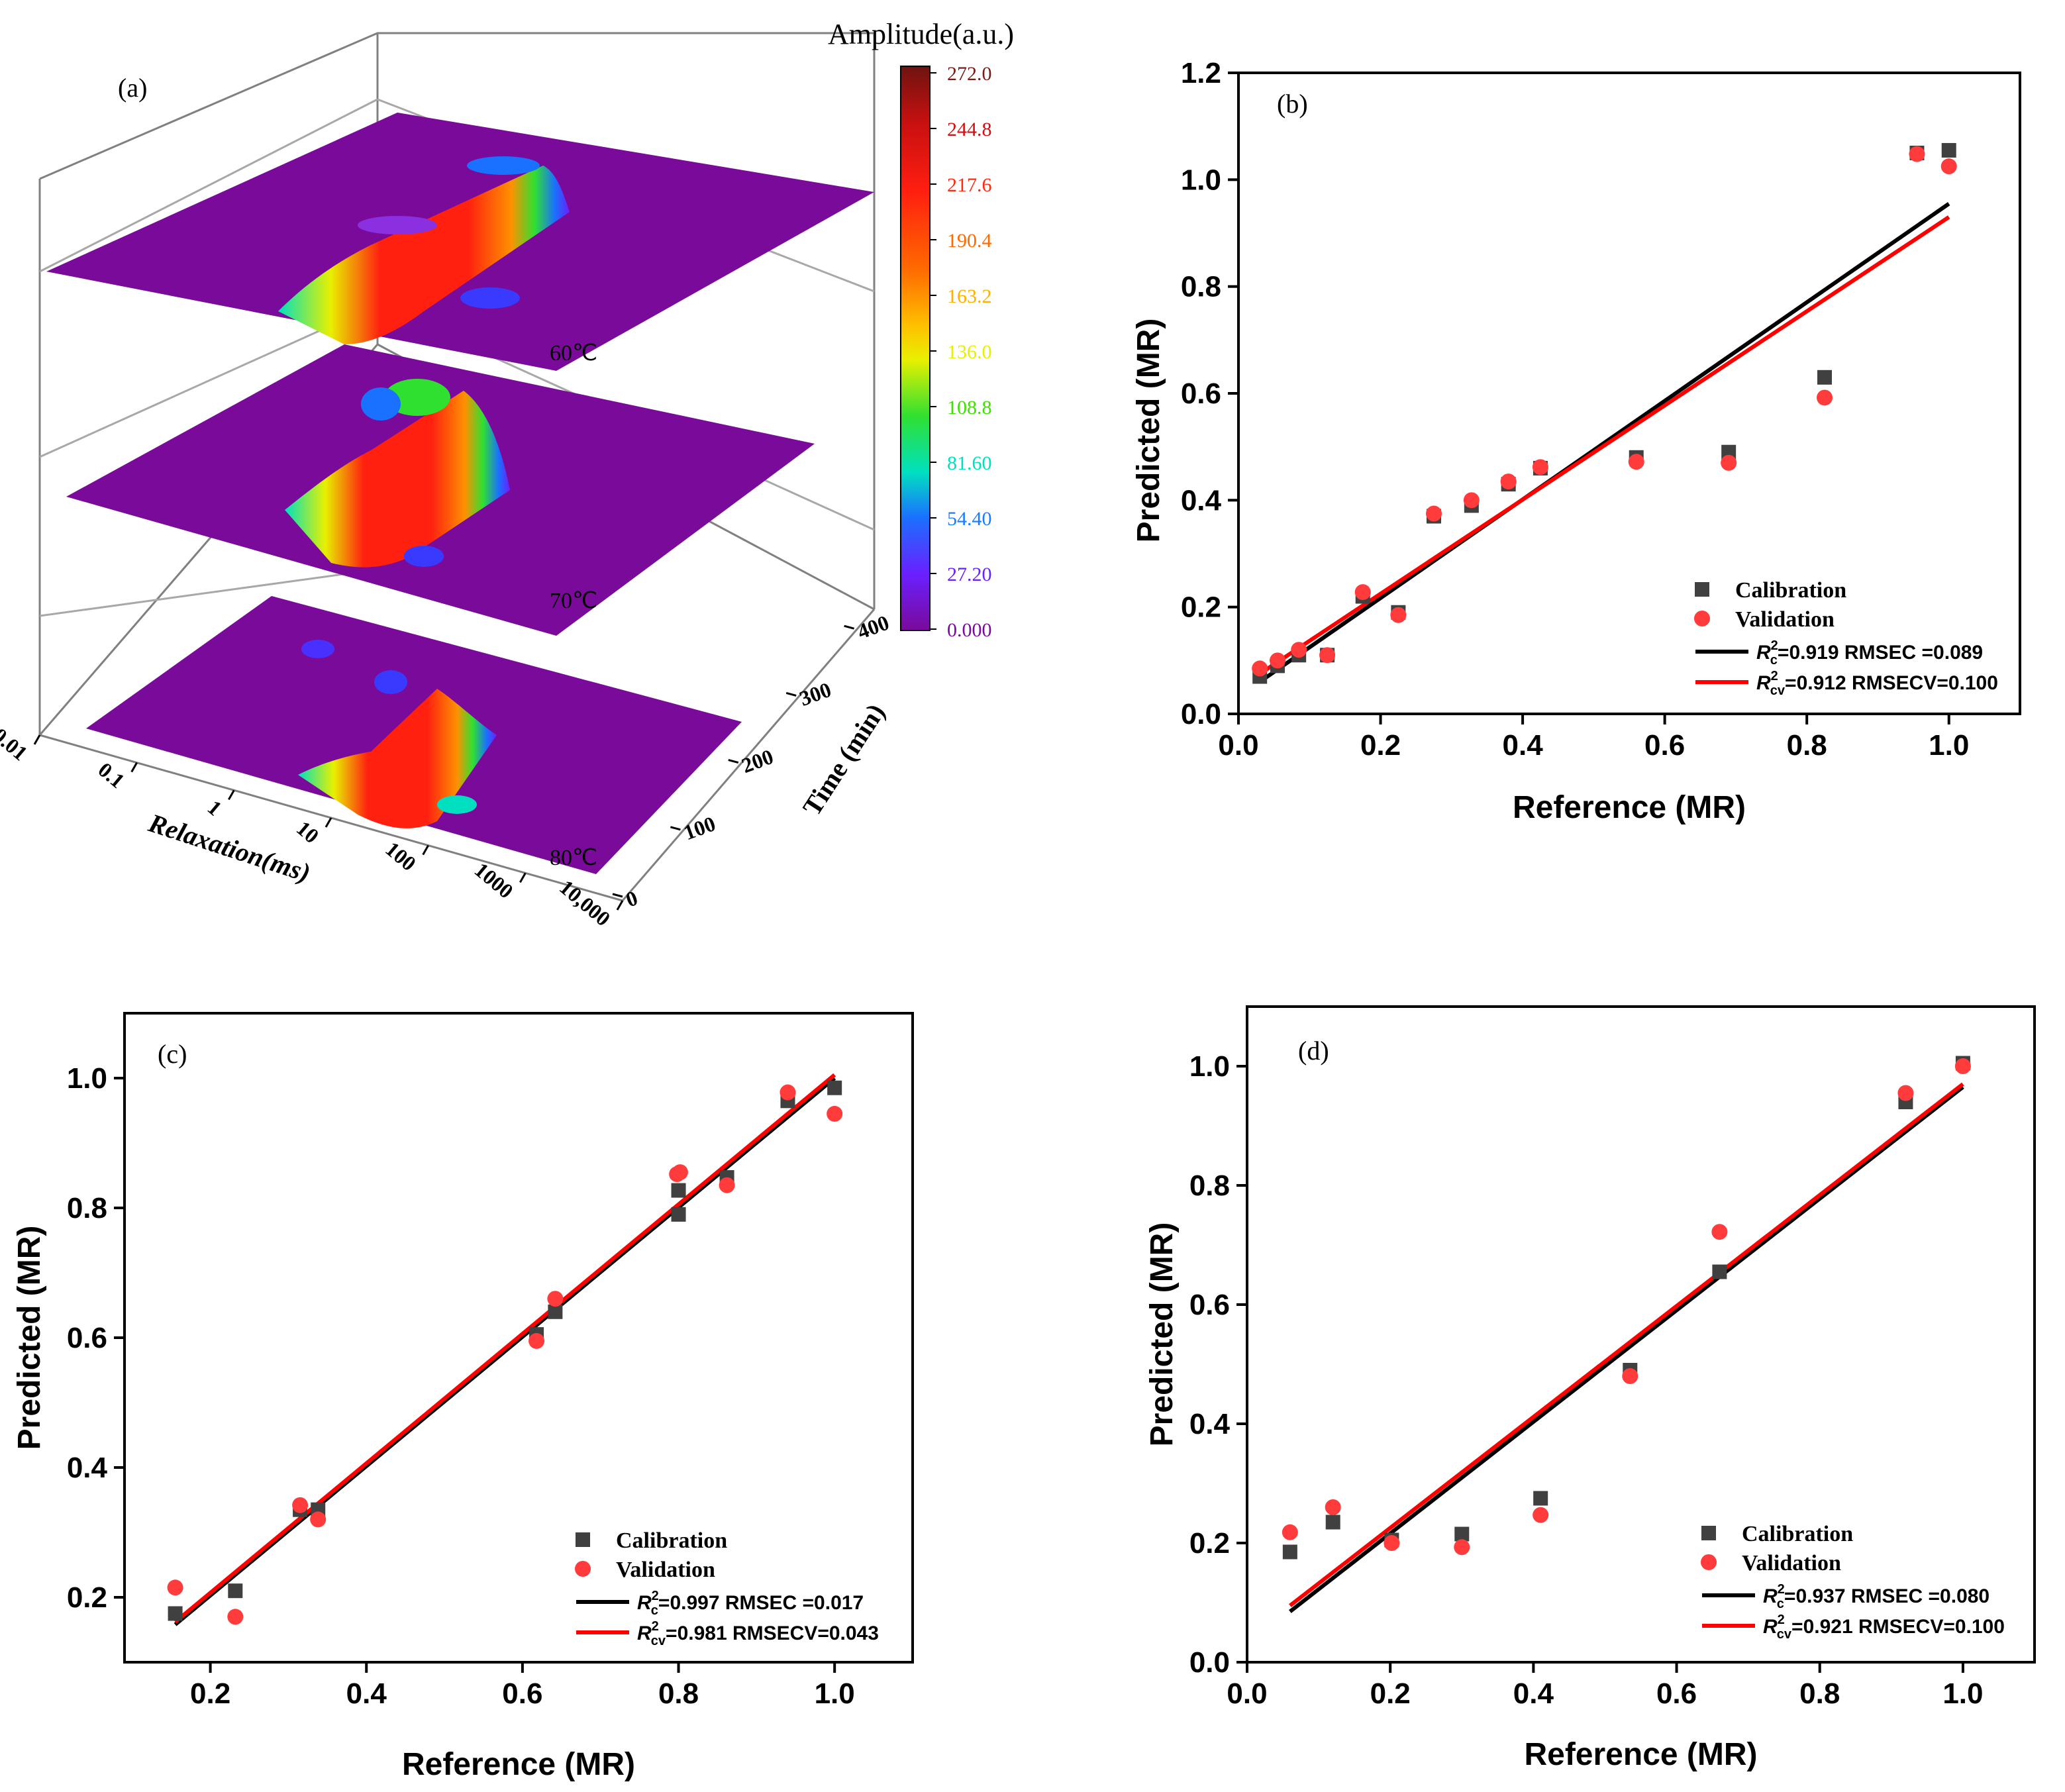  I want to click on relaxation-axis-label: Relaxation(ms), so click(229, 847).